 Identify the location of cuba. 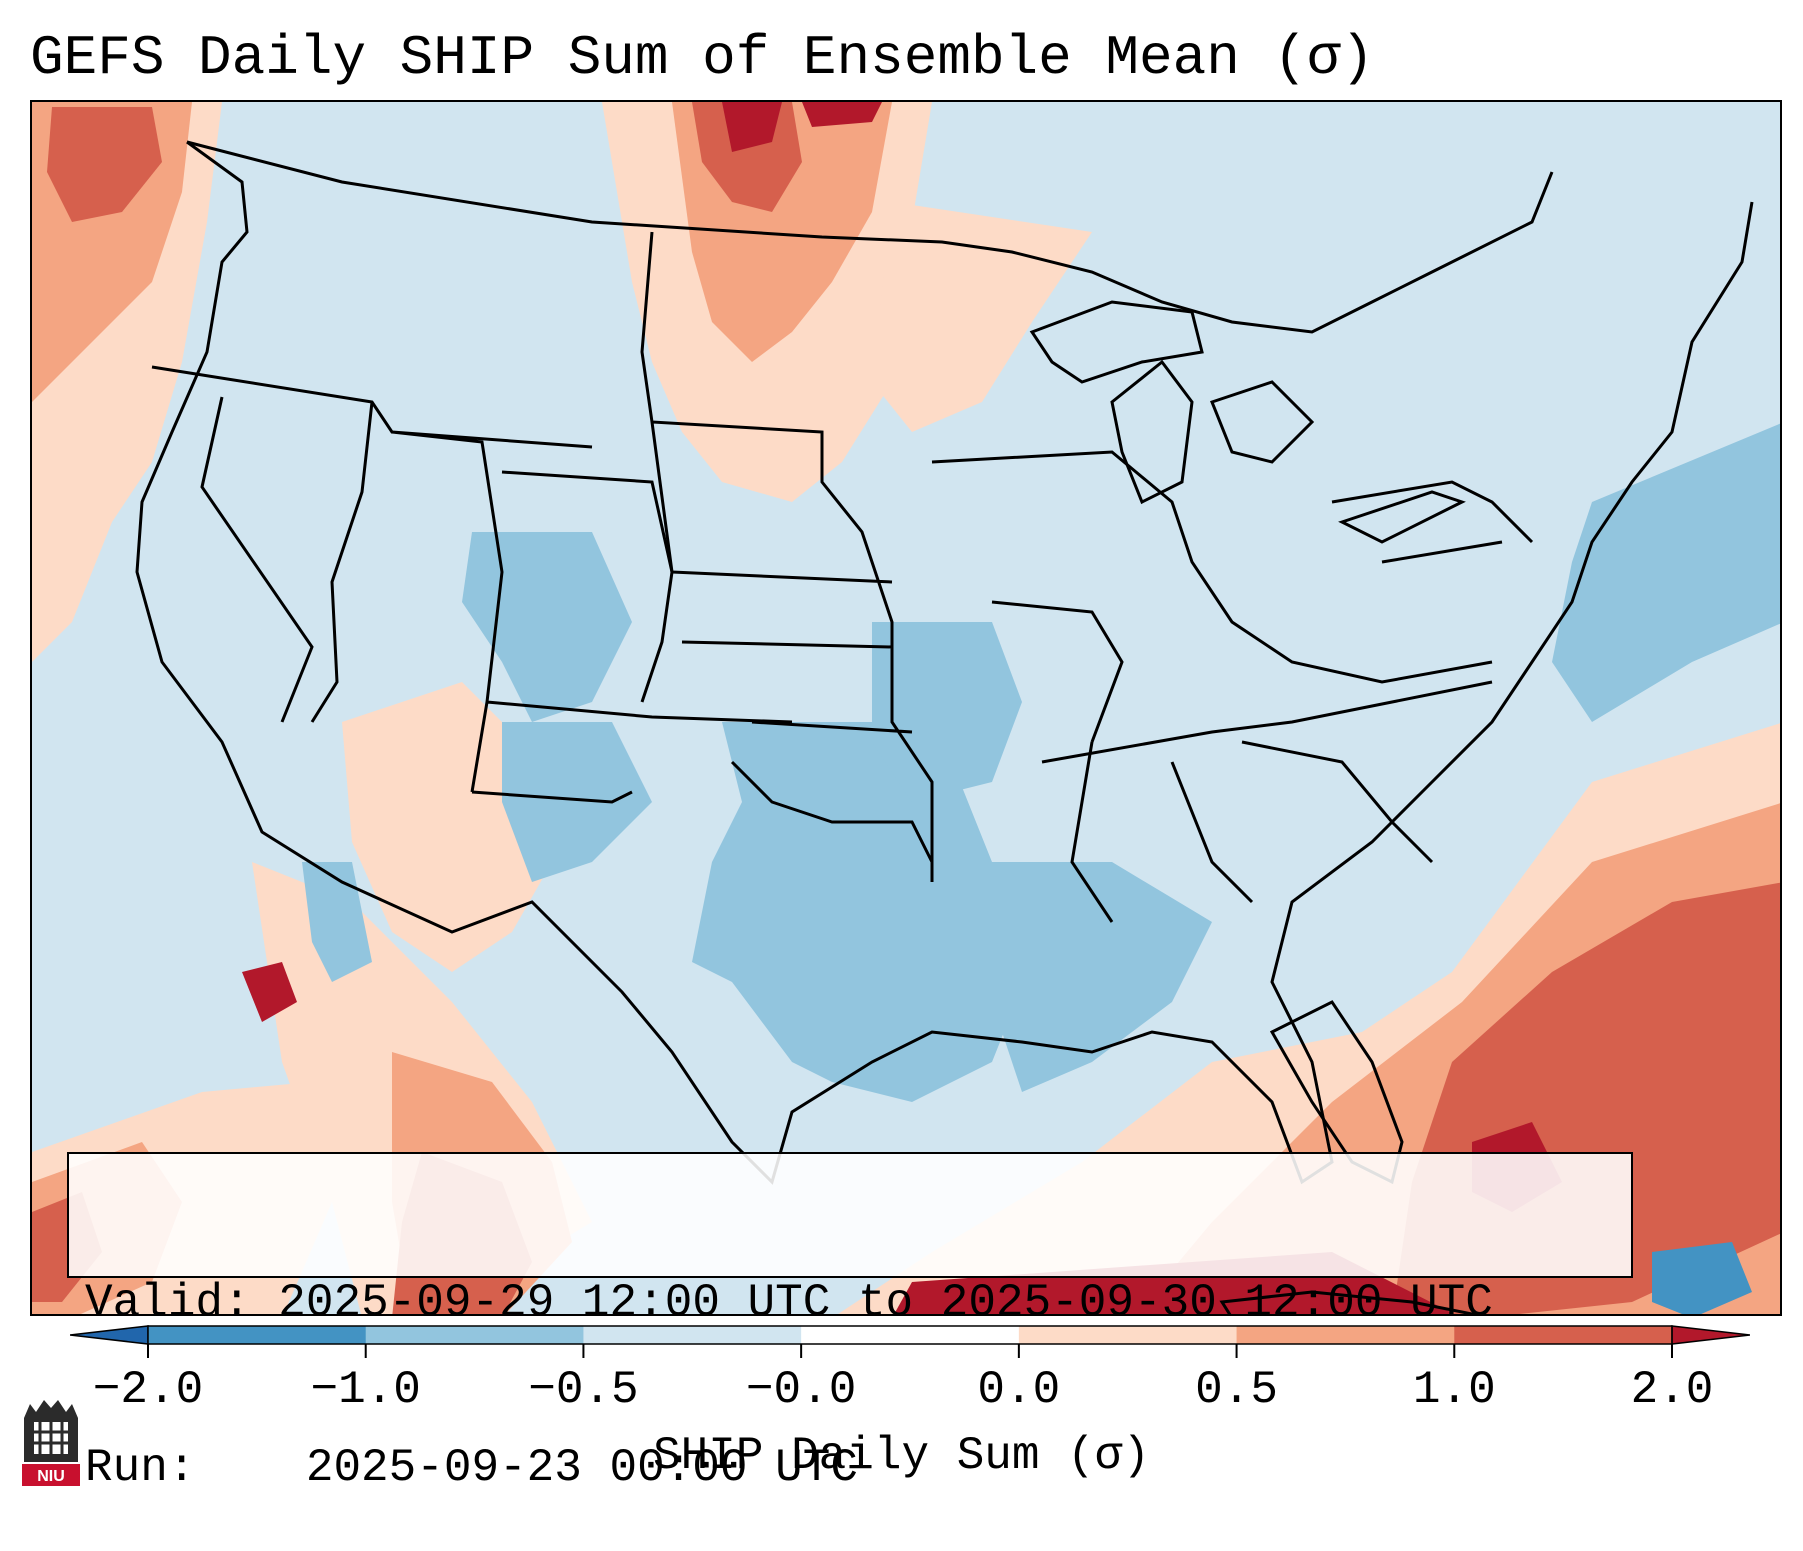
(1349, 1302).